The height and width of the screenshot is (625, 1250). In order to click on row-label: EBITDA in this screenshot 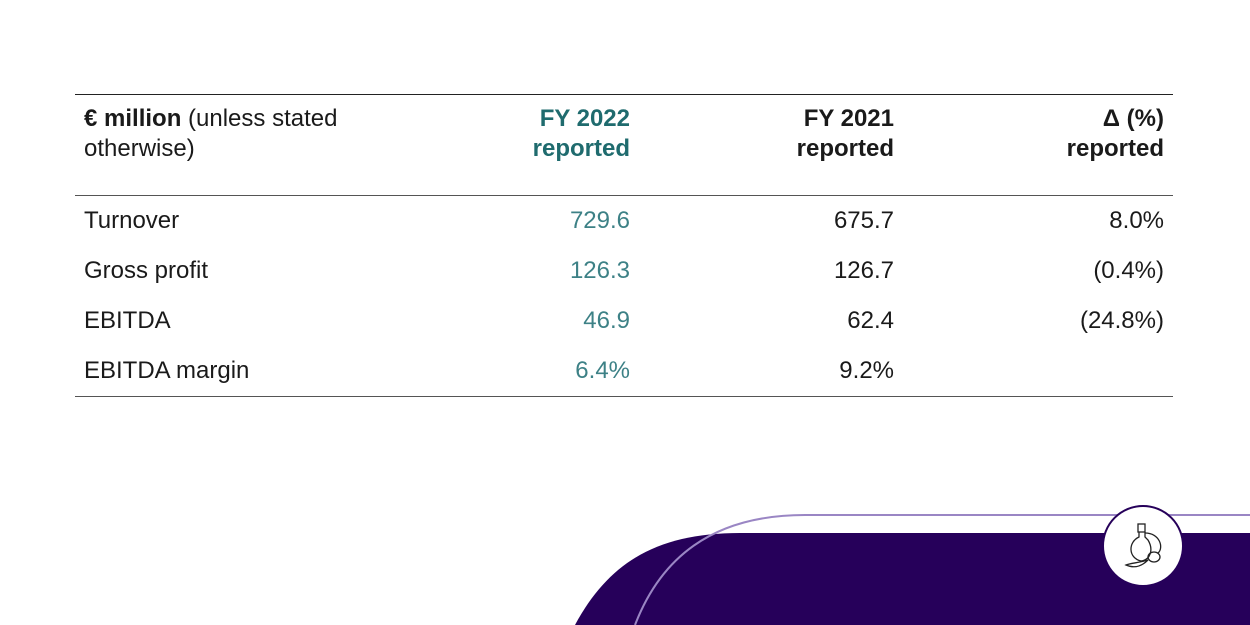, I will do `click(127, 320)`.